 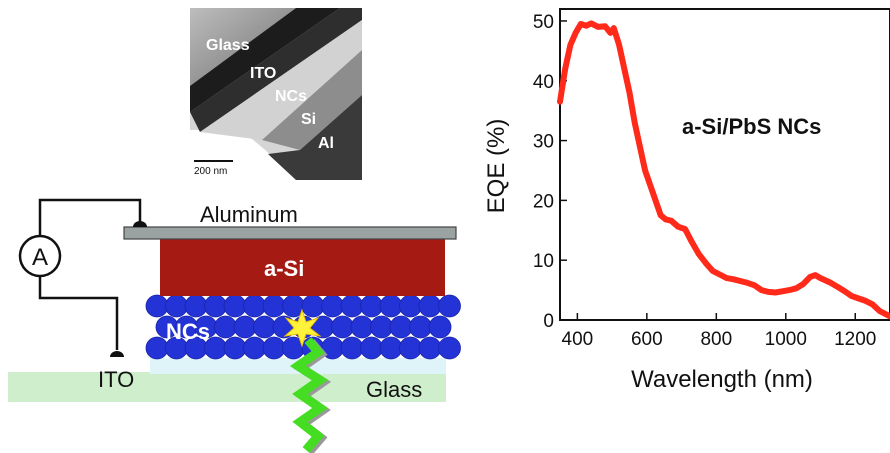 What do you see at coordinates (140, 224) in the screenshot?
I see `top-contact` at bounding box center [140, 224].